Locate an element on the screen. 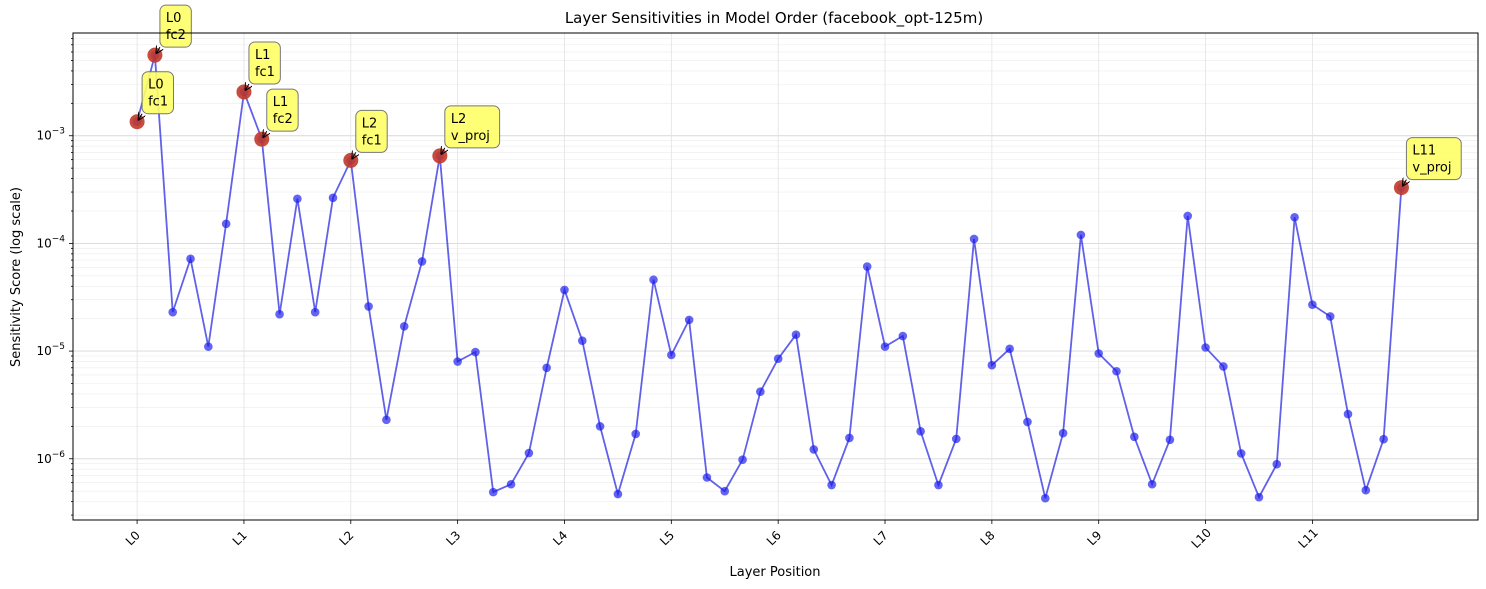 This screenshot has height=589, width=1486. x-tick-label: L5 is located at coordinates (667, 538).